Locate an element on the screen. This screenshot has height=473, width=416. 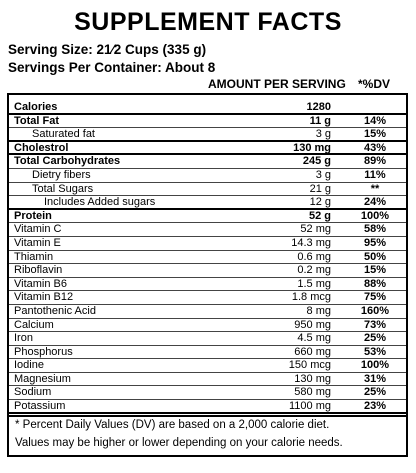
row: Total Carbohydrates 245 g 89% is located at coordinates (207, 162).